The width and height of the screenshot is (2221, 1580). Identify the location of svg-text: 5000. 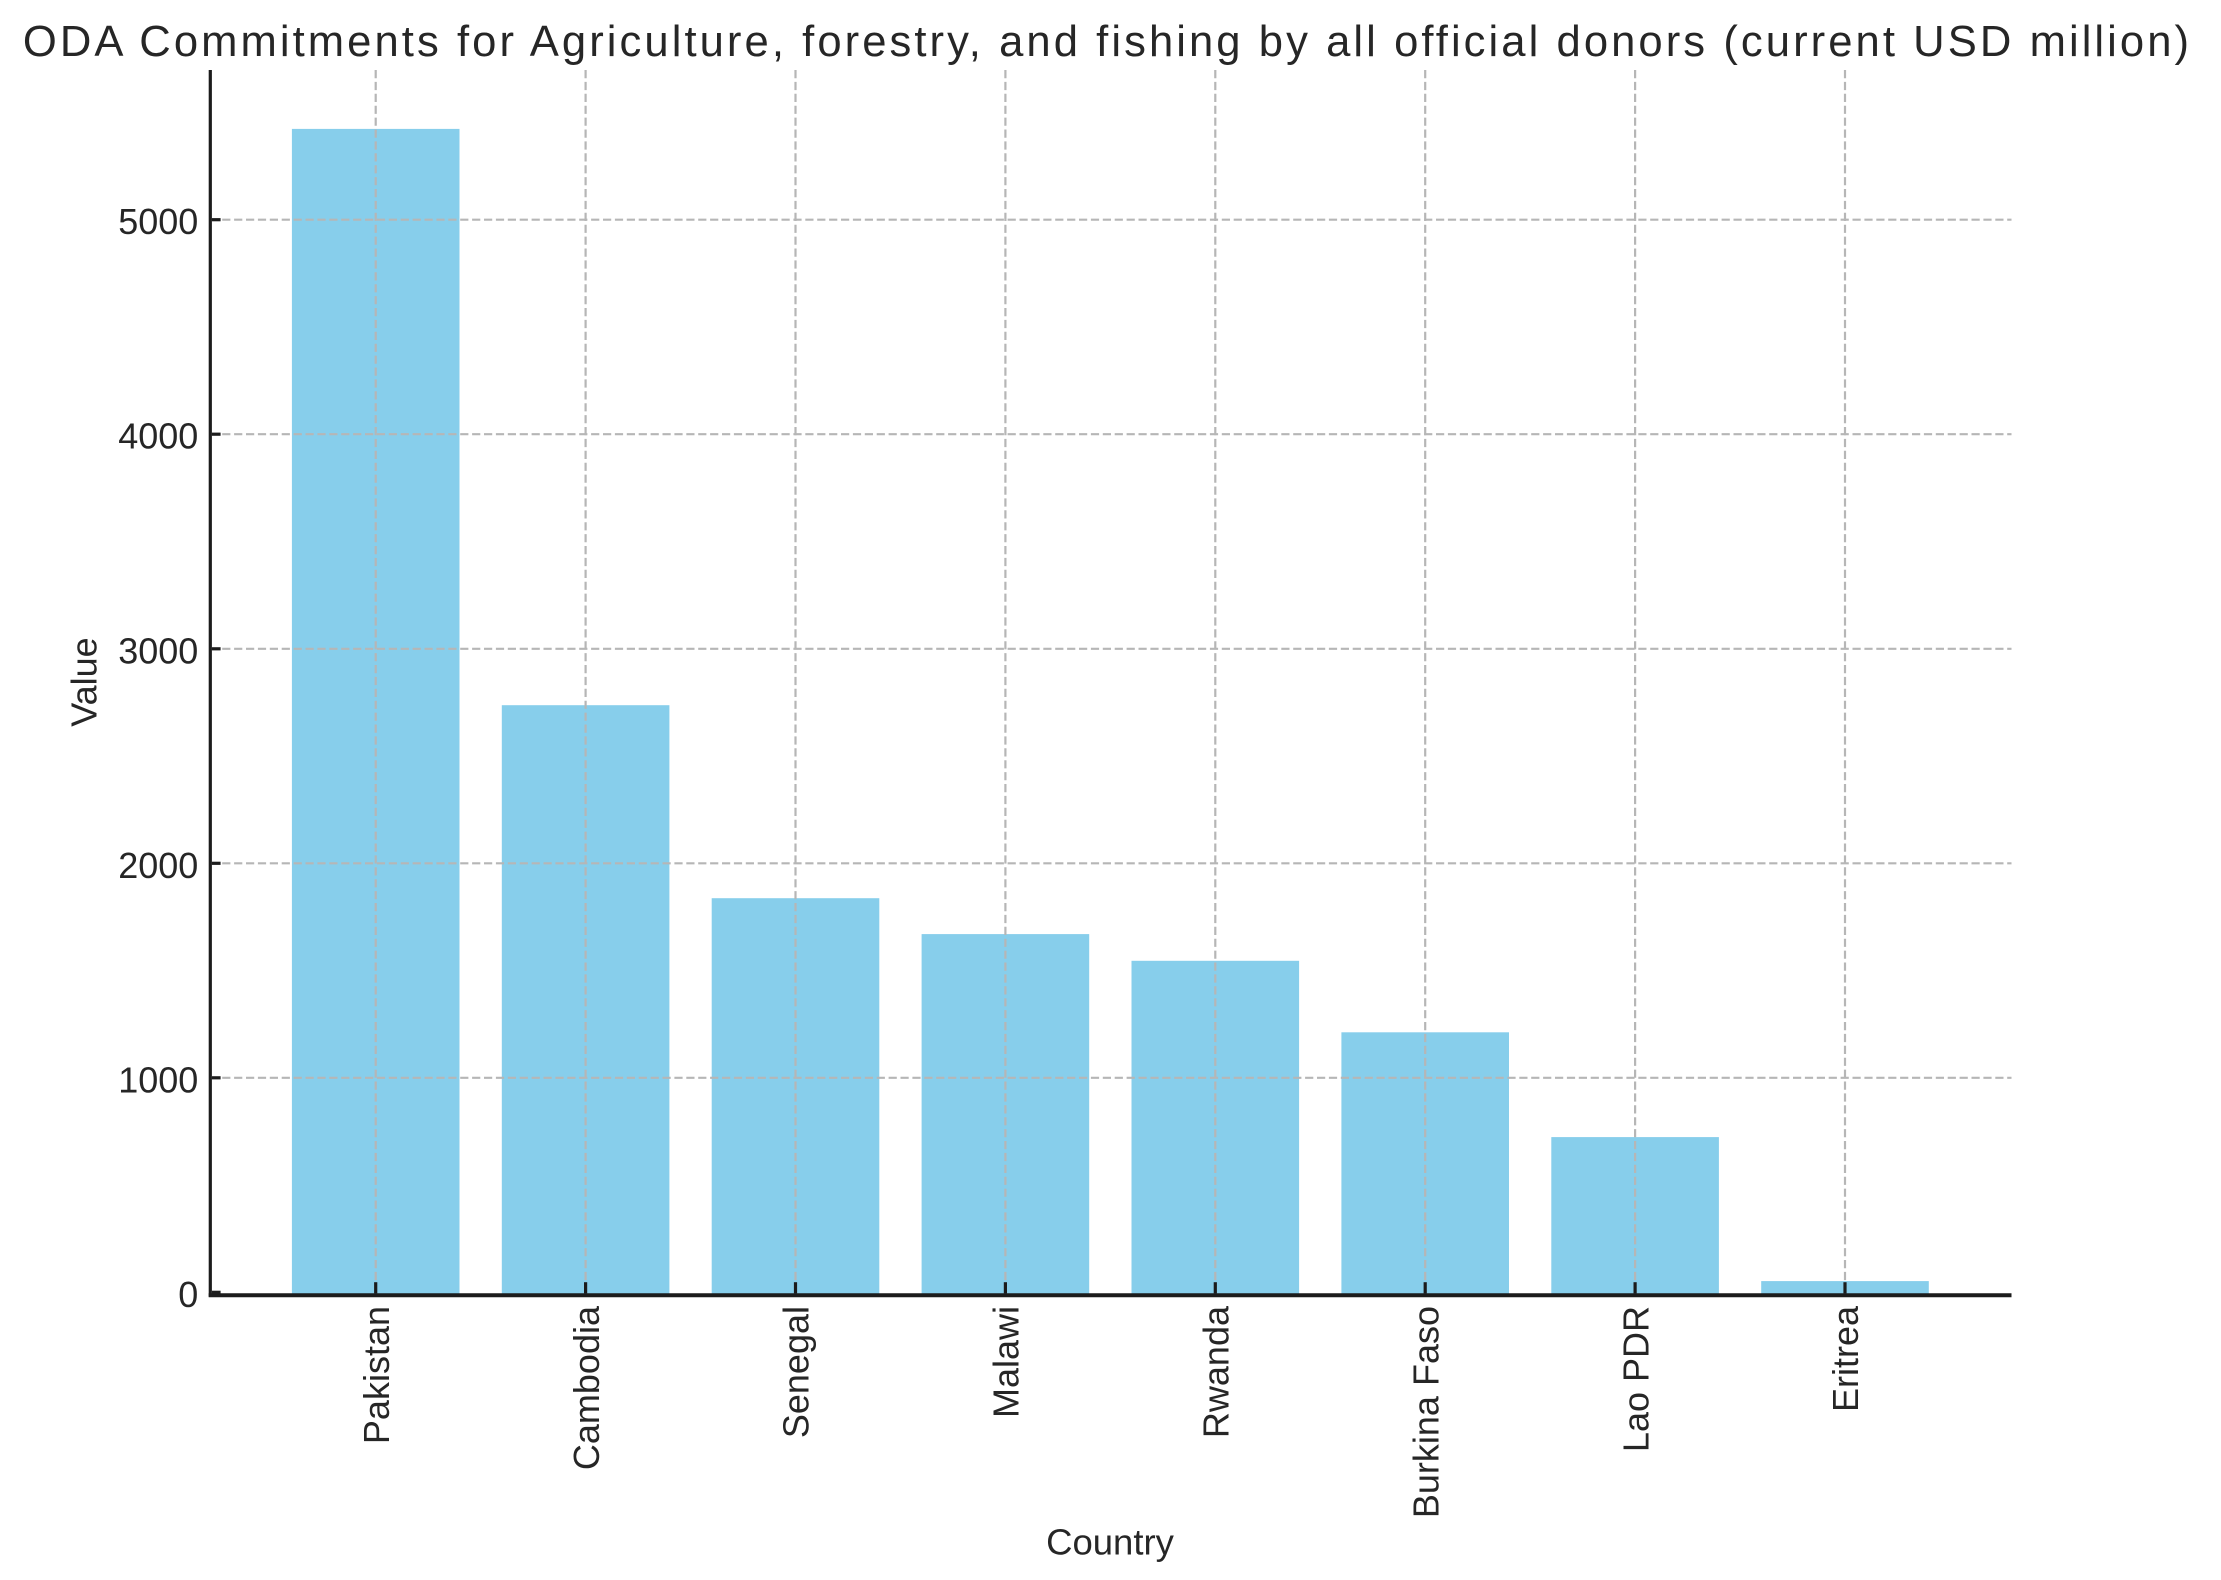
(158, 221).